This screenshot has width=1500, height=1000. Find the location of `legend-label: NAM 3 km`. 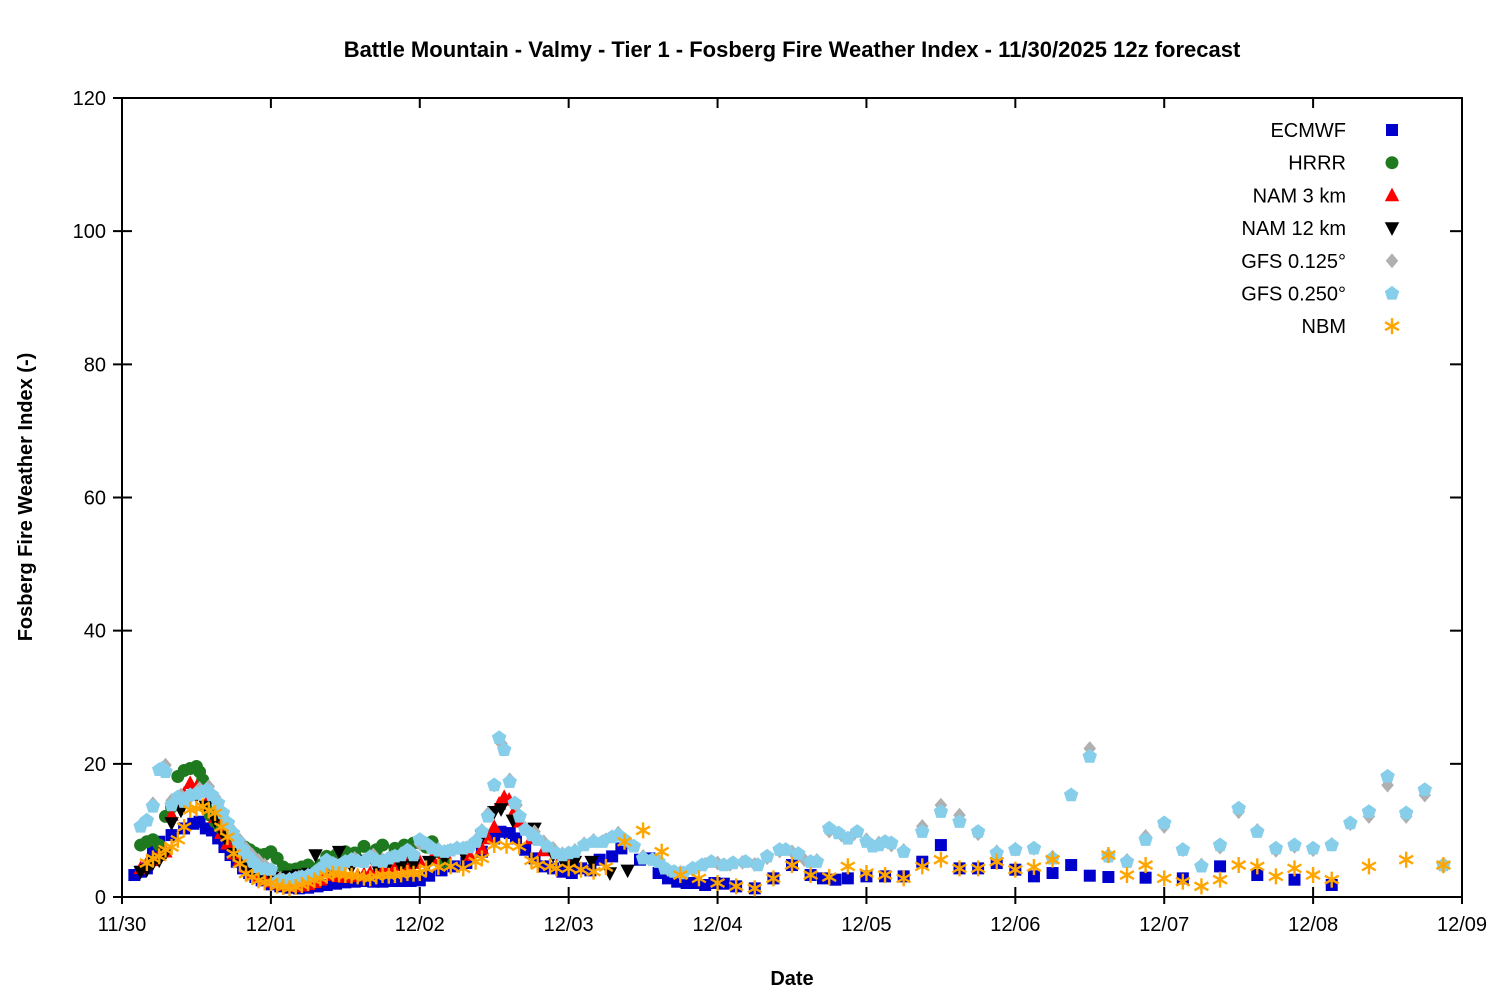

legend-label: NAM 3 km is located at coordinates (1299, 196).